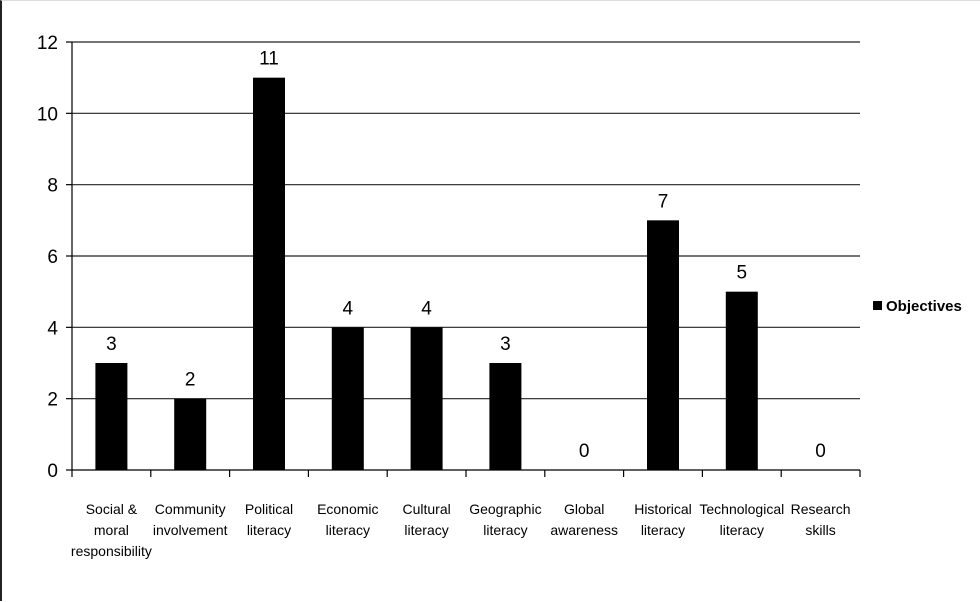  Describe the element at coordinates (821, 519) in the screenshot. I see `x-category-label: Research skills` at that location.